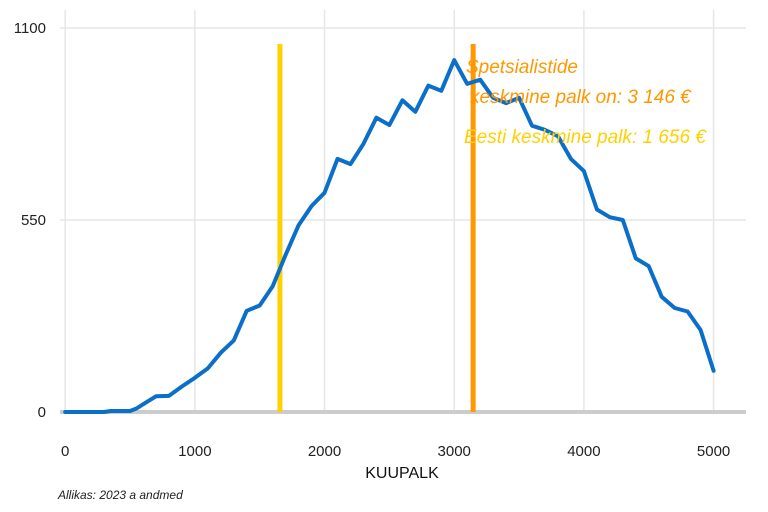 The height and width of the screenshot is (512, 768). I want to click on x-tick-label-3000: 3000, so click(454, 451).